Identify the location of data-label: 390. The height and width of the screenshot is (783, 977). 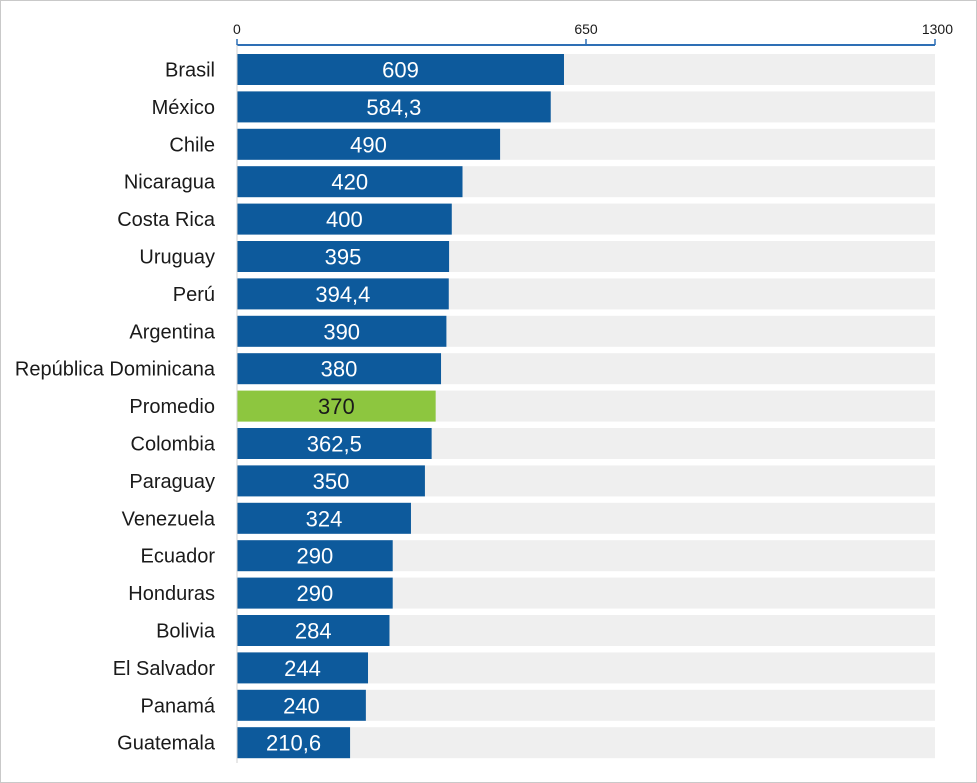
(341, 331).